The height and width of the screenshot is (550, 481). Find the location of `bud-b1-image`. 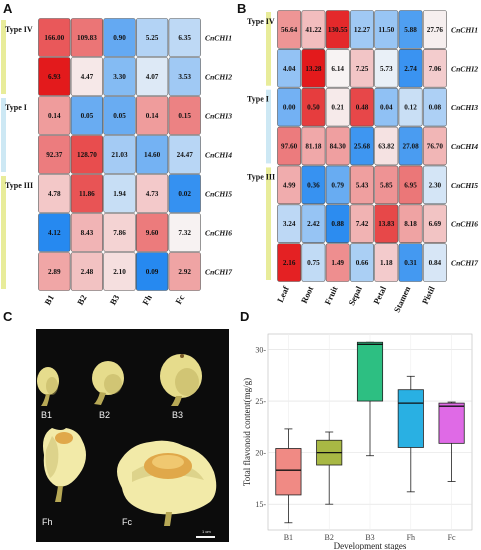

bud-b1-image is located at coordinates (48, 386).